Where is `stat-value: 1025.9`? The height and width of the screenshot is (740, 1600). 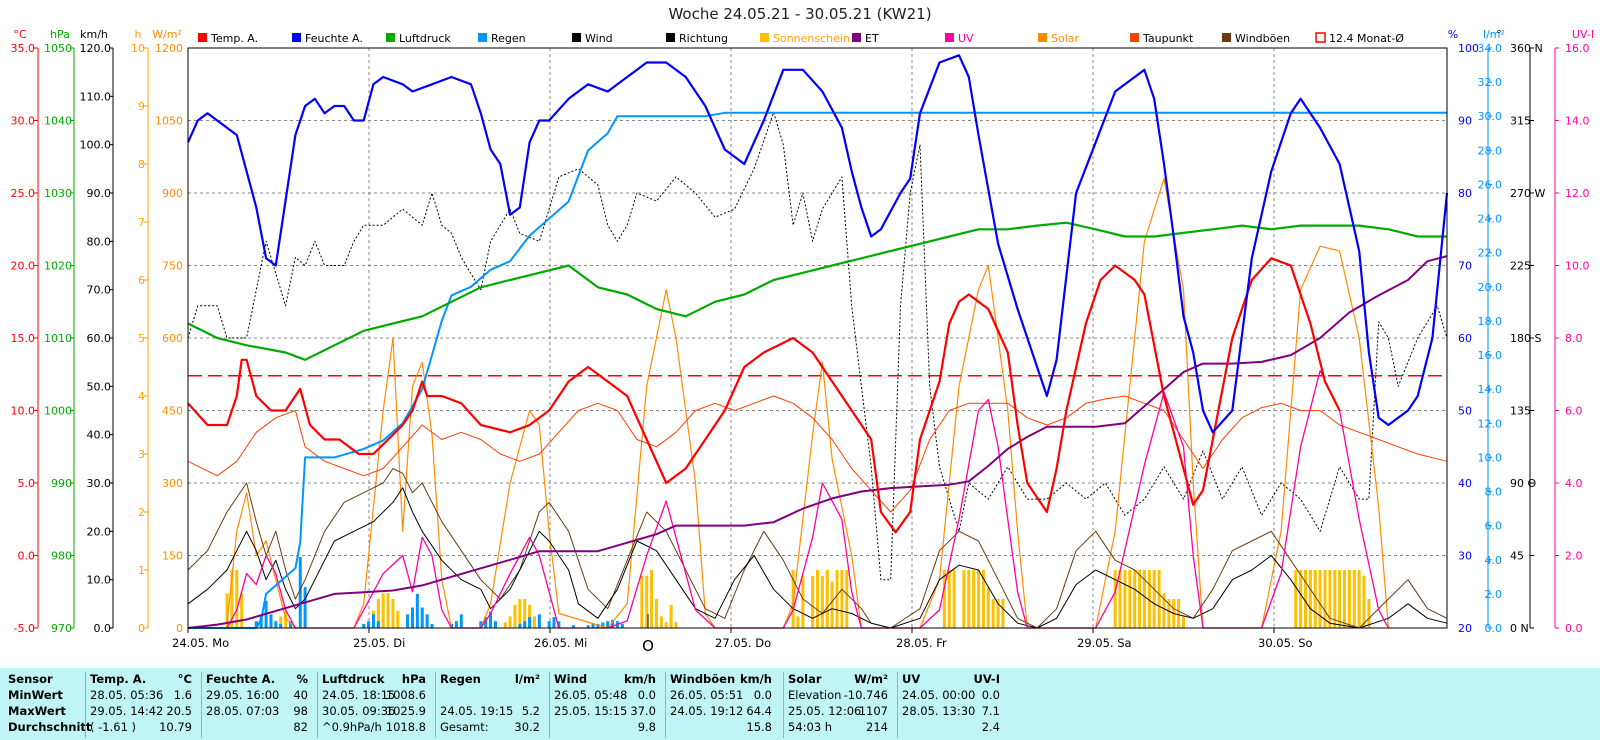 stat-value: 1025.9 is located at coordinates (405, 711).